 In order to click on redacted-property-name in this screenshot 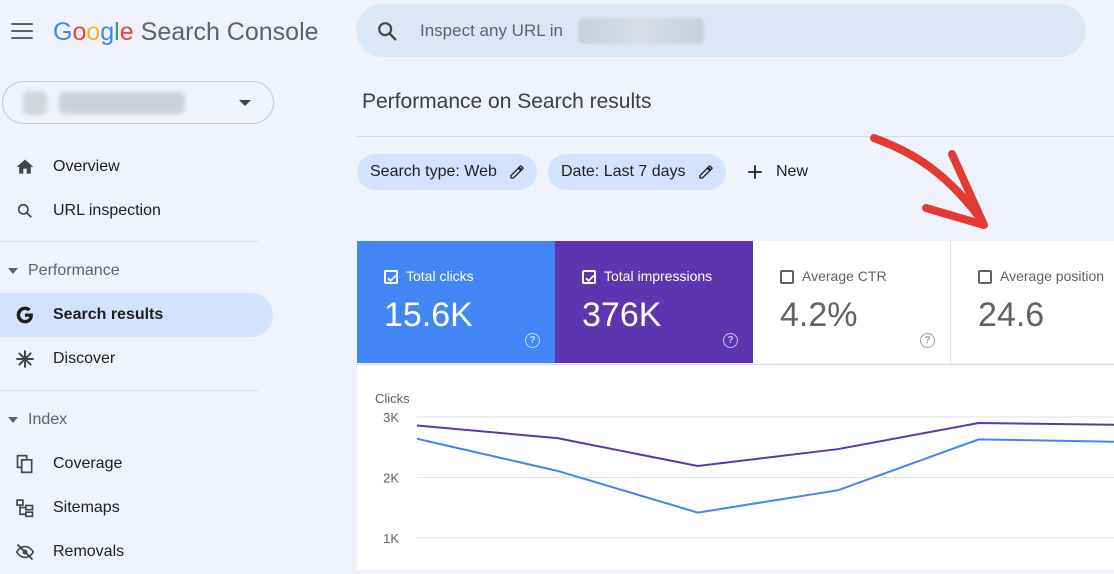, I will do `click(122, 103)`.